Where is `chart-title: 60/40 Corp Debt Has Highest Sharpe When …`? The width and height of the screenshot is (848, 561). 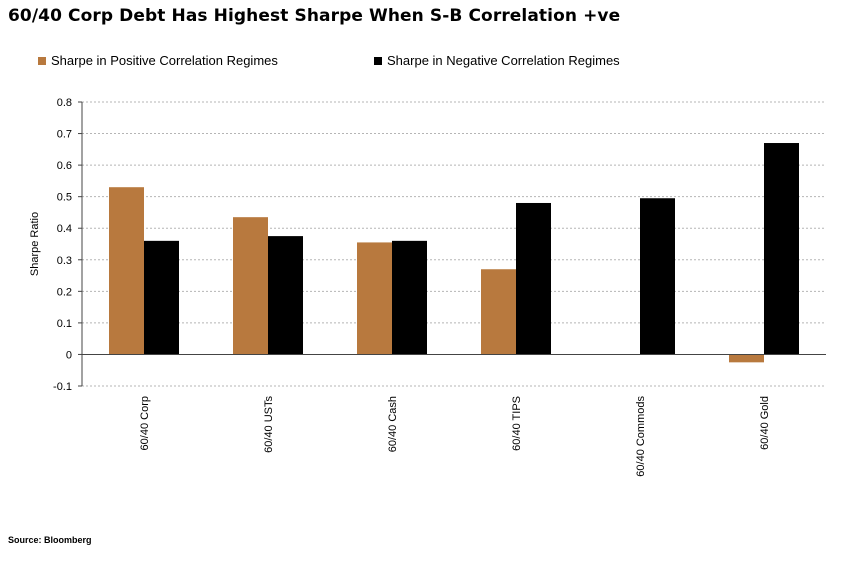
chart-title: 60/40 Corp Debt Has Highest Sharpe When … is located at coordinates (314, 16).